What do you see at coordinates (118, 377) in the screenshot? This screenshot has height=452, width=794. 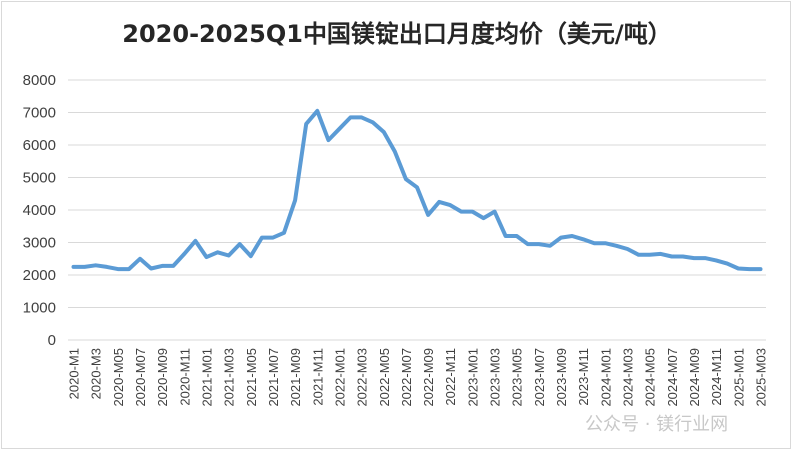 I see `x-tick-label: 2020-M05` at bounding box center [118, 377].